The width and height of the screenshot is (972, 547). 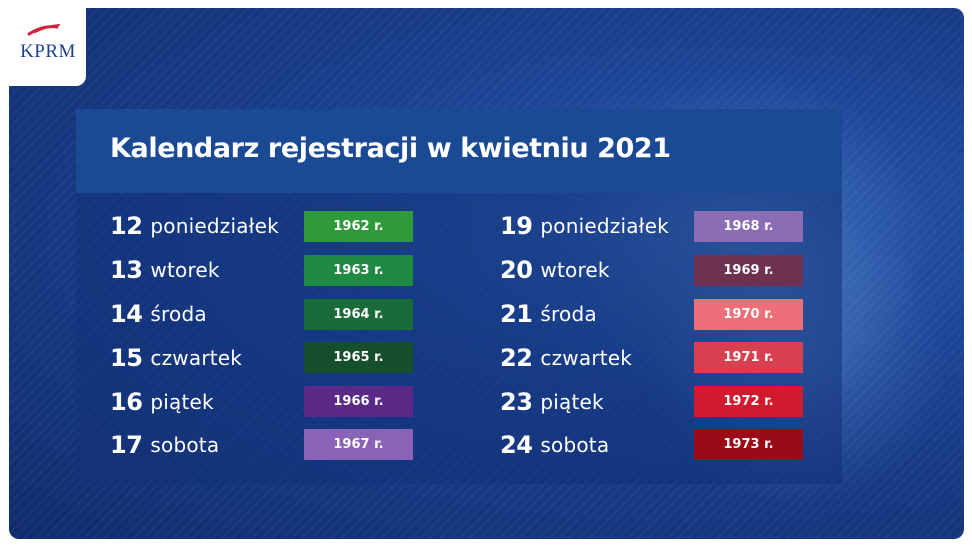 I want to click on day-row: 21 środa, so click(x=548, y=314).